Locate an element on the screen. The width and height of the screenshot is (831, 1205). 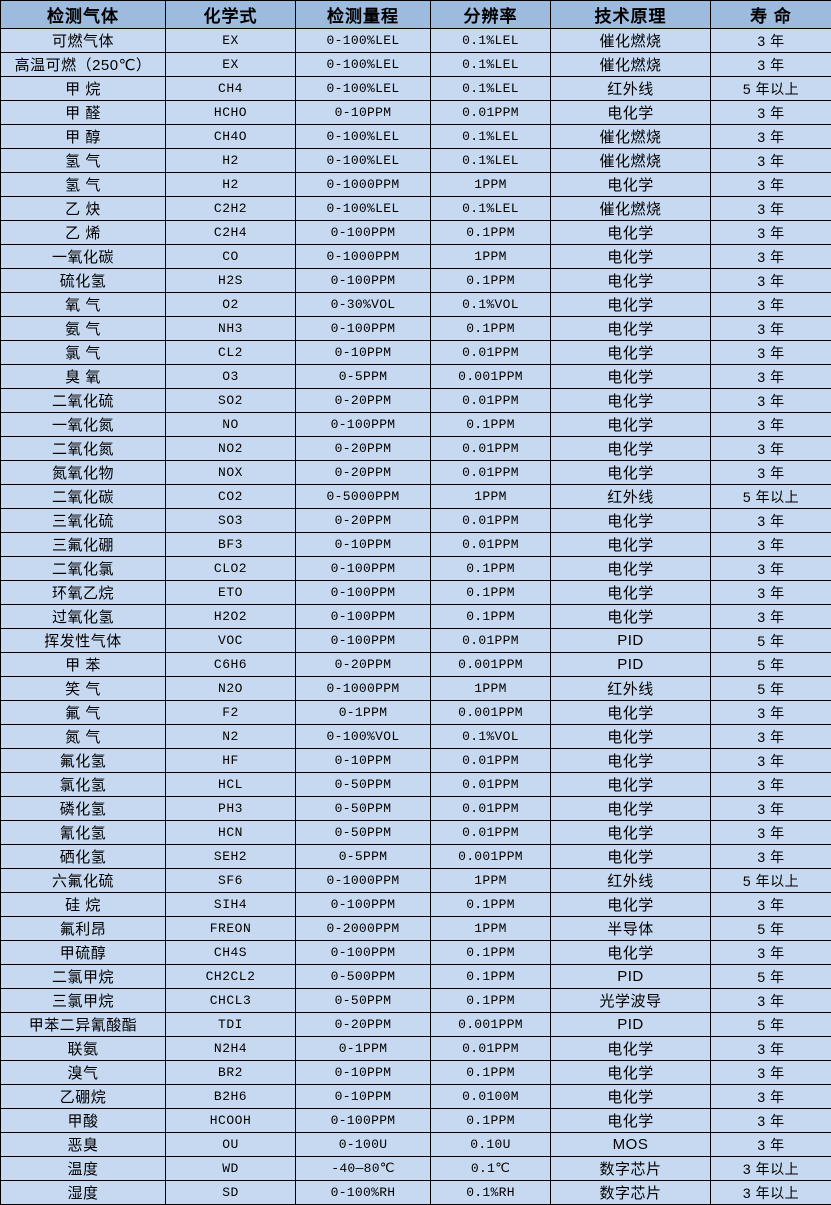
cell-gas-name: 甲 醇 is located at coordinates (83, 137).